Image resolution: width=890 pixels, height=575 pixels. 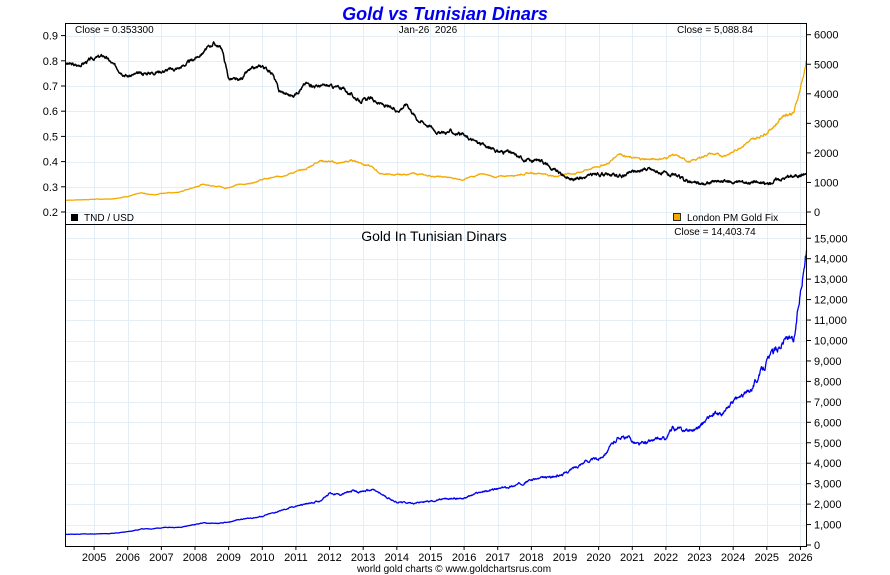 I want to click on y-tick-label: 0.8, so click(x=50, y=62).